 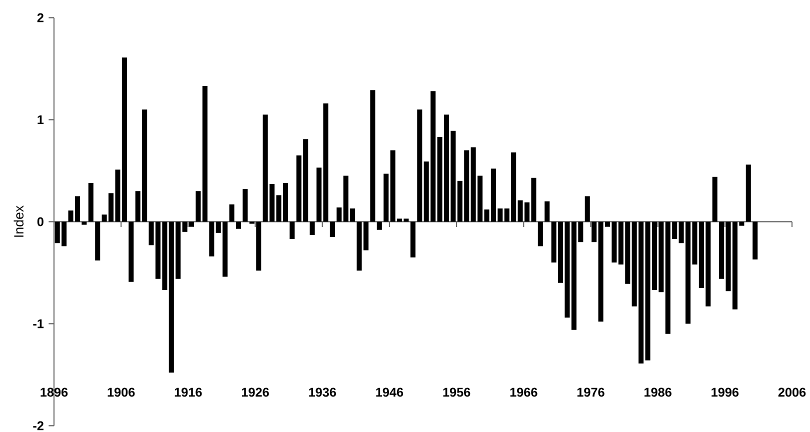 I want to click on y-tick-label: 0, so click(x=40, y=221).